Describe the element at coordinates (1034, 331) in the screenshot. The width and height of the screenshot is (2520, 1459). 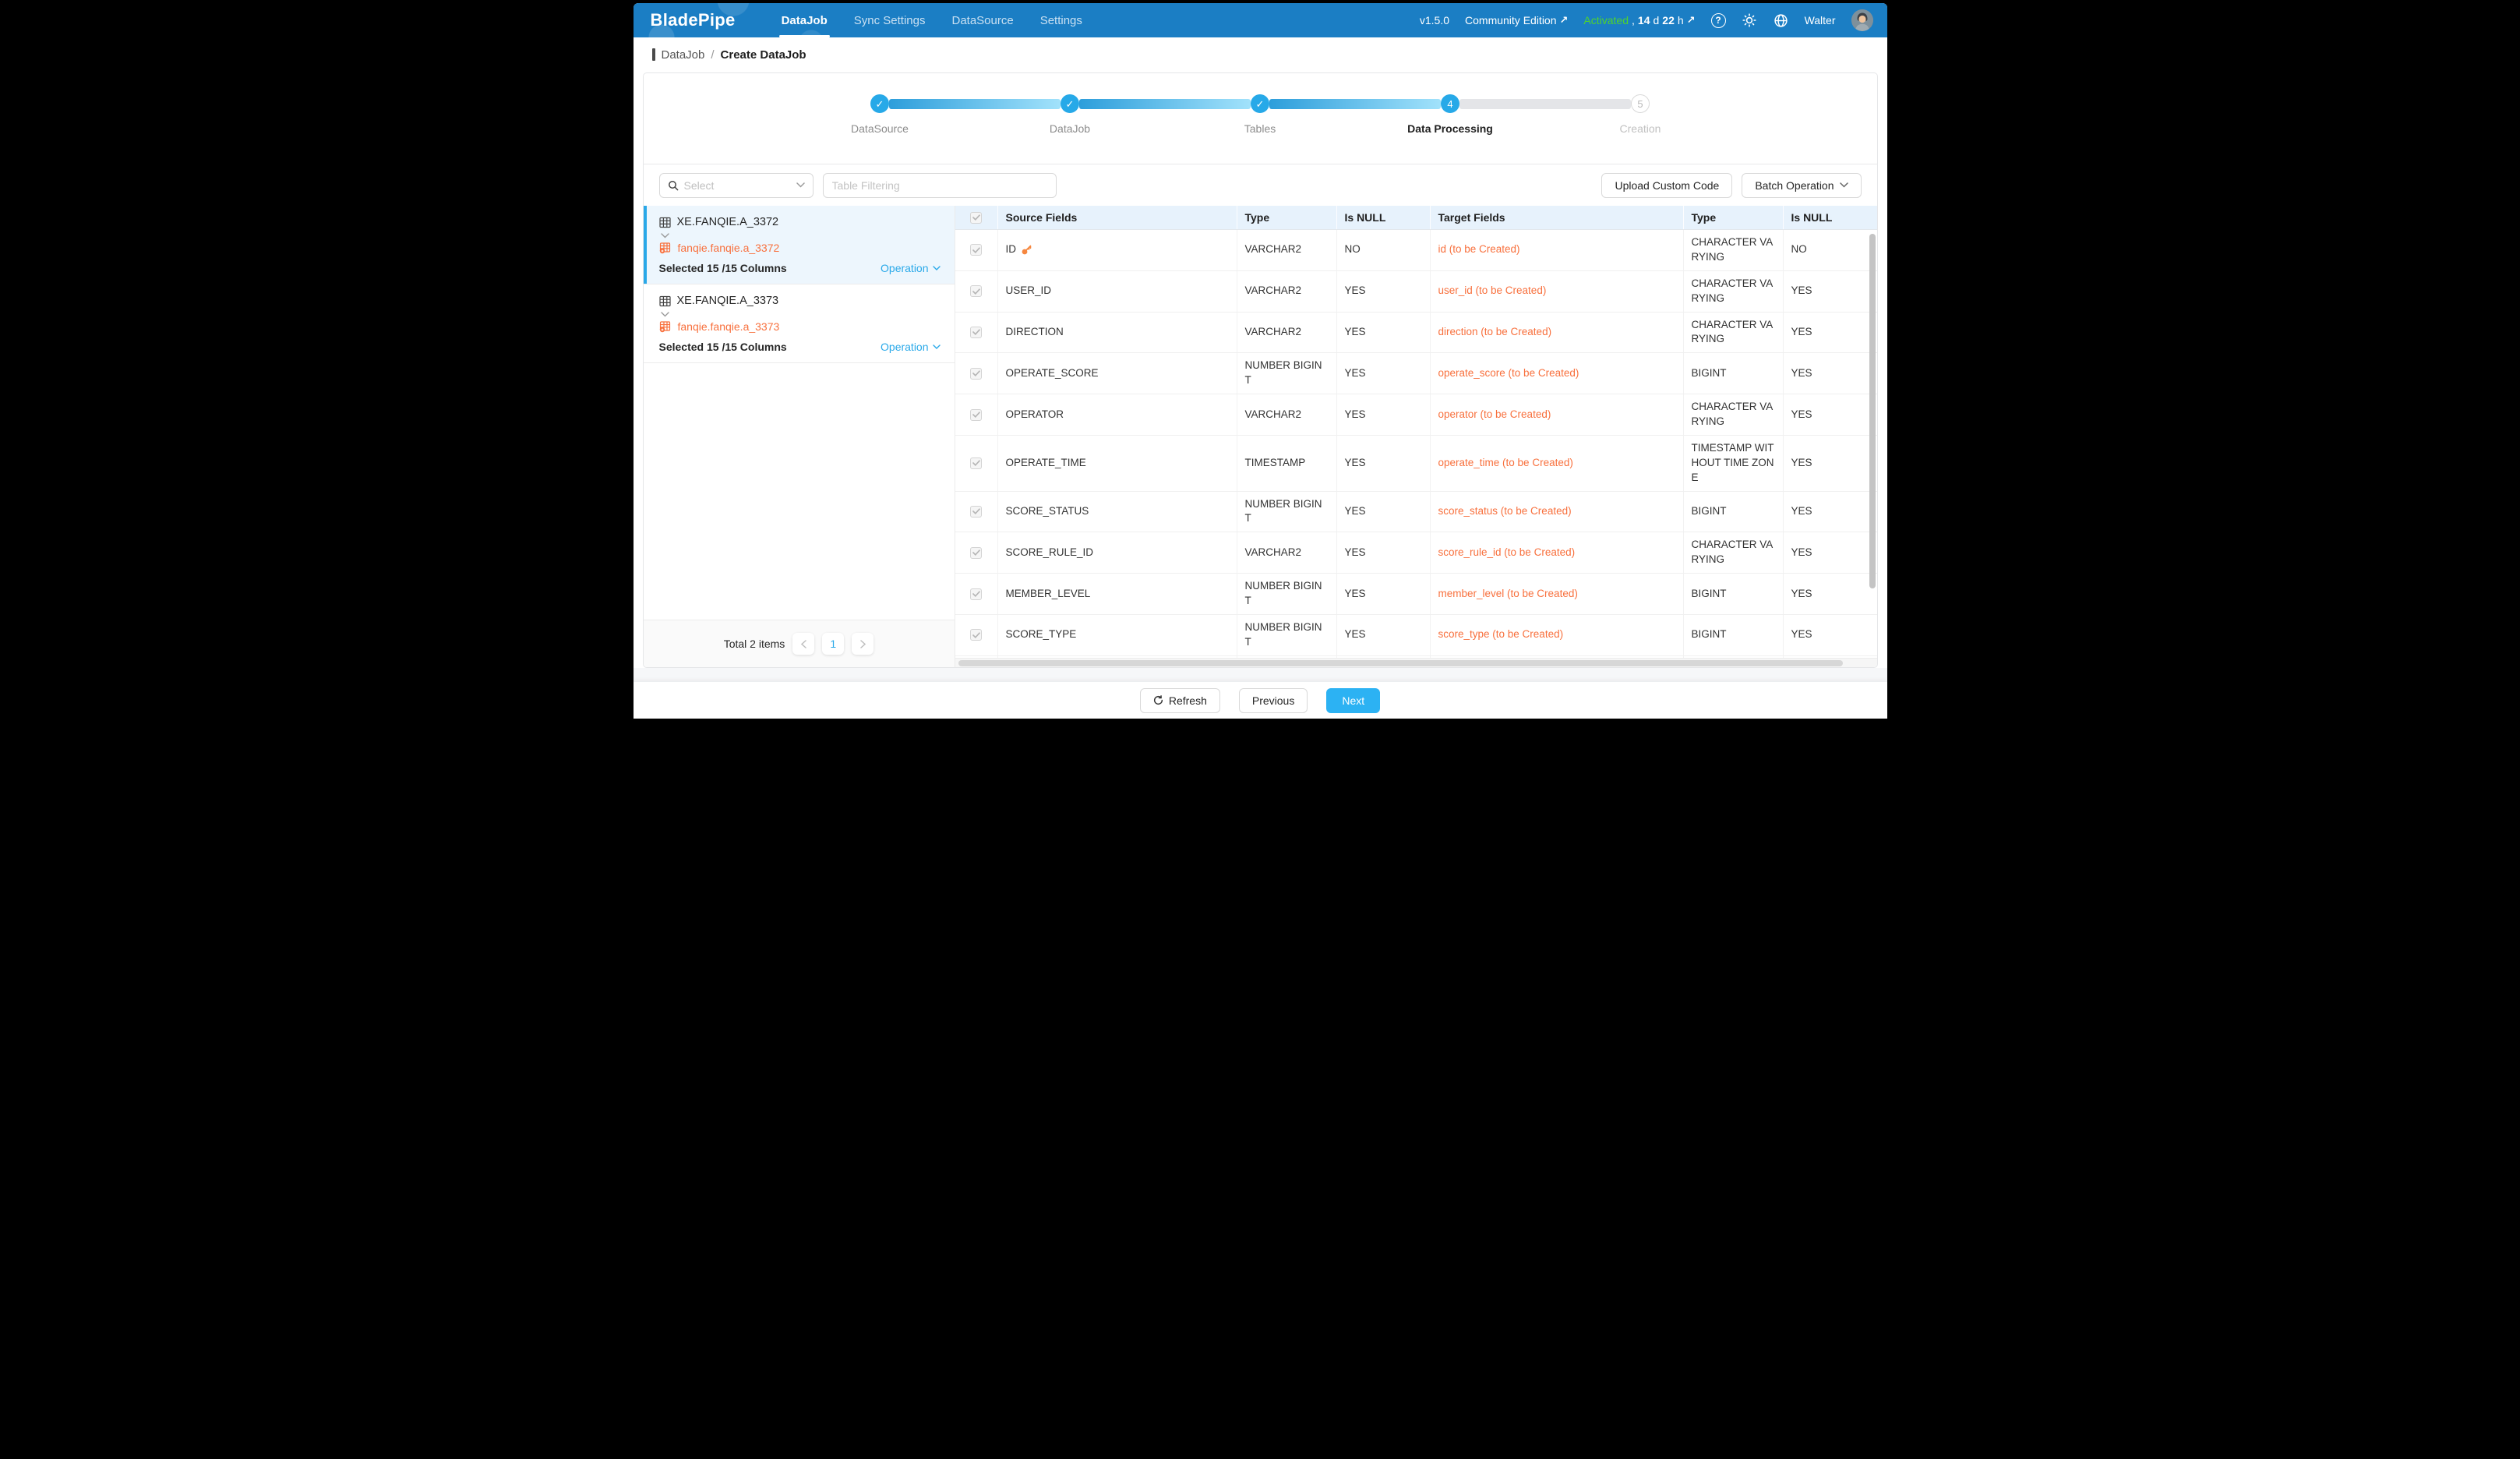
I see `source-field-name: DIRECTION` at that location.